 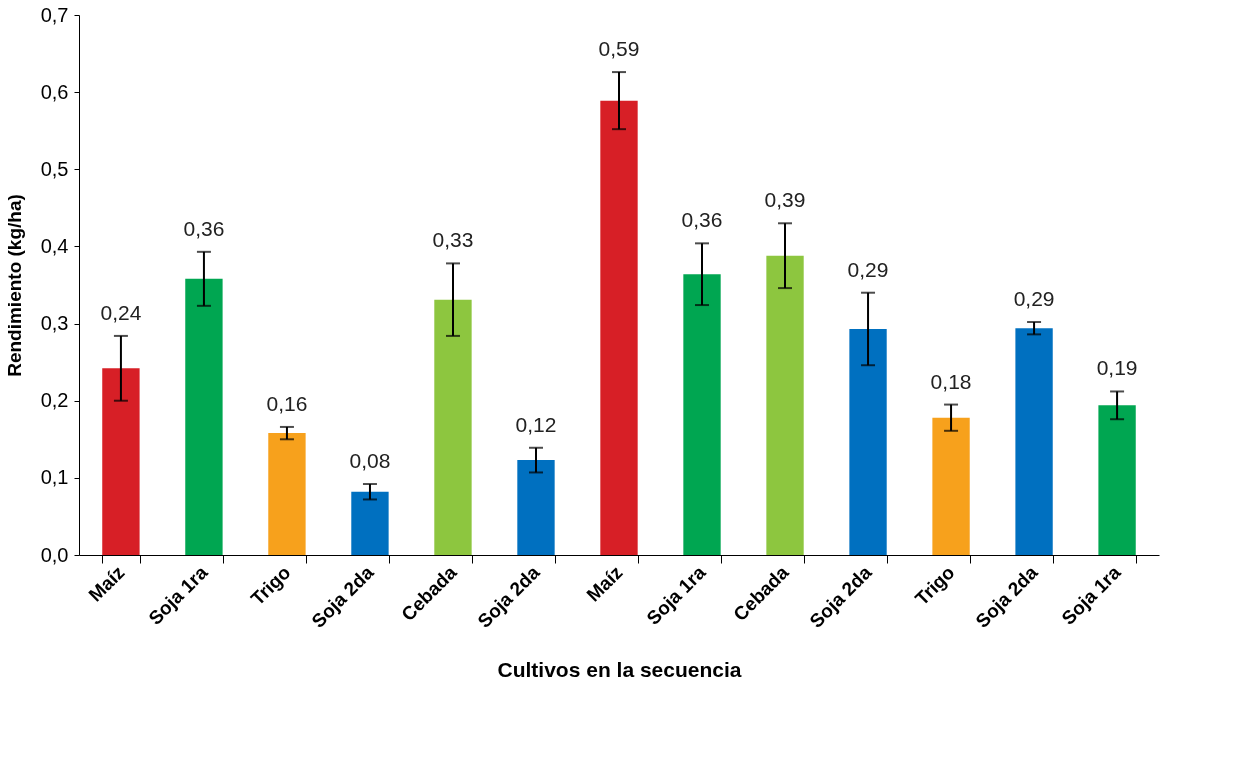 I want to click on y-tick-label: 0,1, so click(x=54, y=477).